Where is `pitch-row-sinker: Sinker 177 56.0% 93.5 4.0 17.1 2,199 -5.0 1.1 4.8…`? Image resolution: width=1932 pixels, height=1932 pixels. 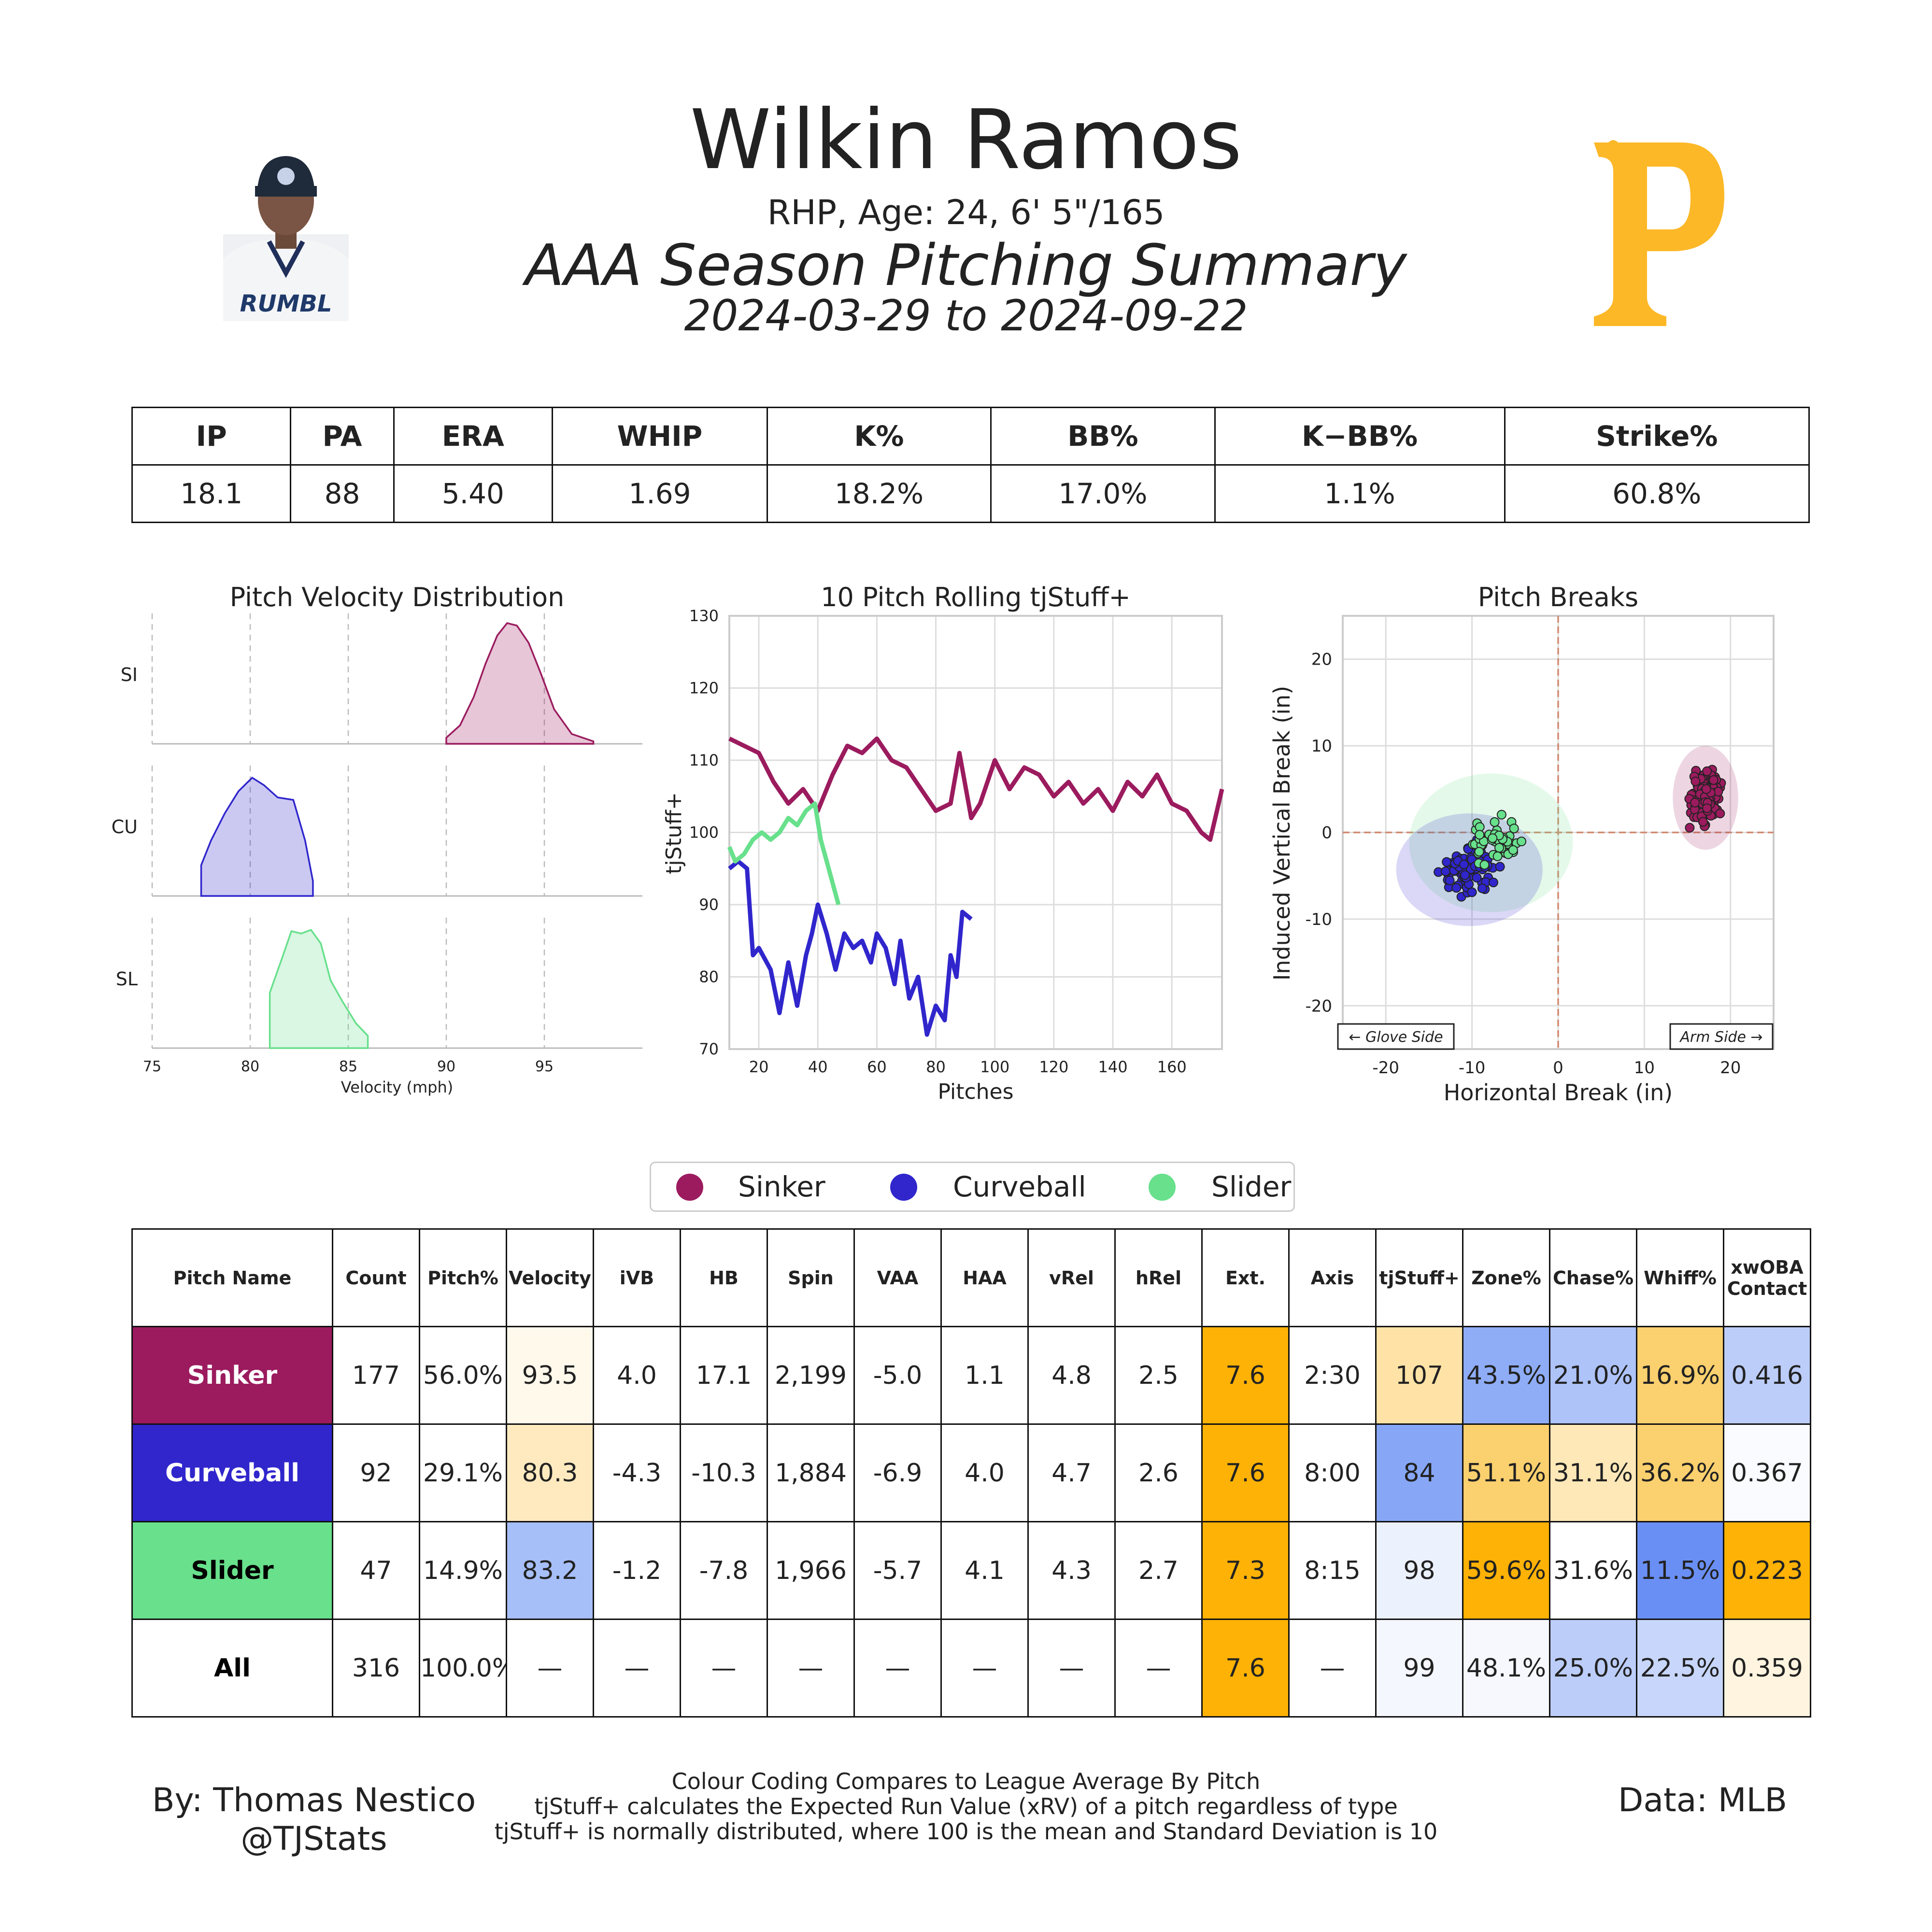 pitch-row-sinker: Sinker 177 56.0% 93.5 4.0 17.1 2,199 -5.0 1.1 4.8… is located at coordinates (971, 1375).